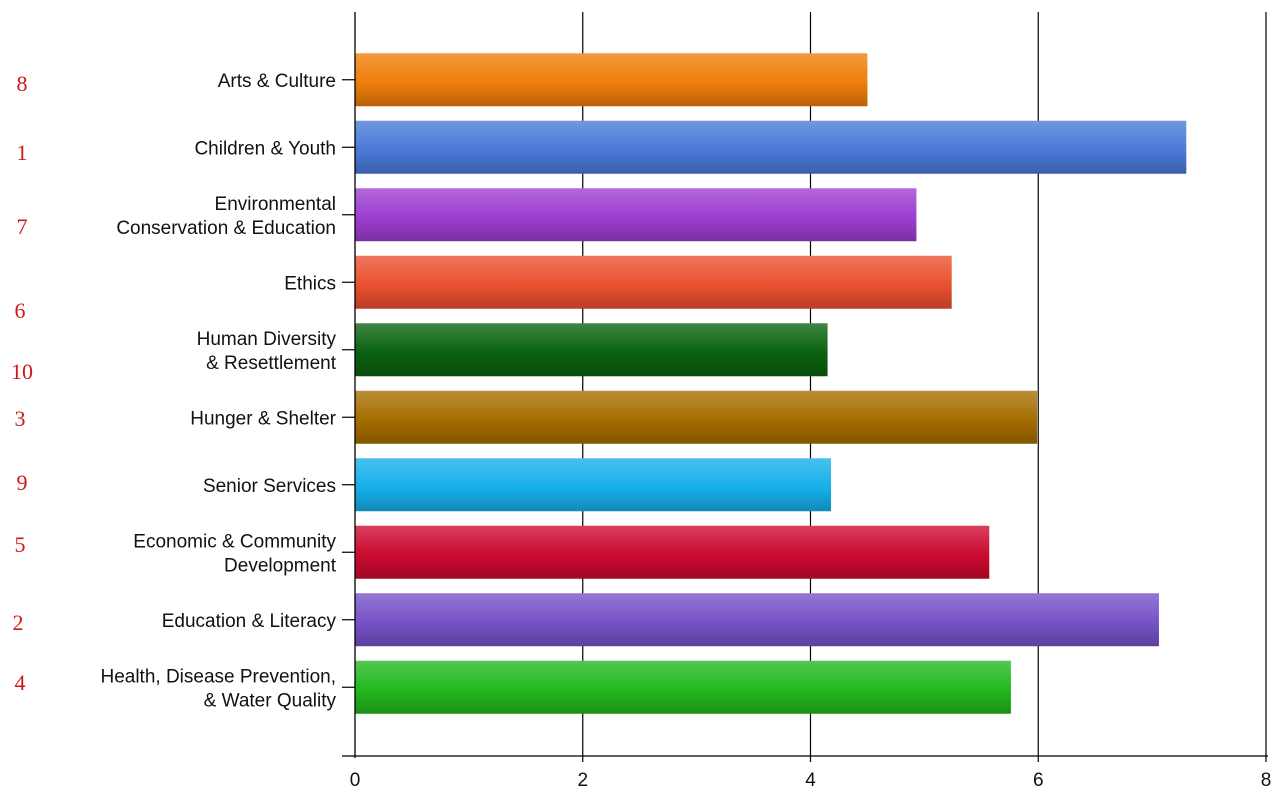  Describe the element at coordinates (263, 418) in the screenshot. I see `category-label: Hunger & Shelter` at that location.